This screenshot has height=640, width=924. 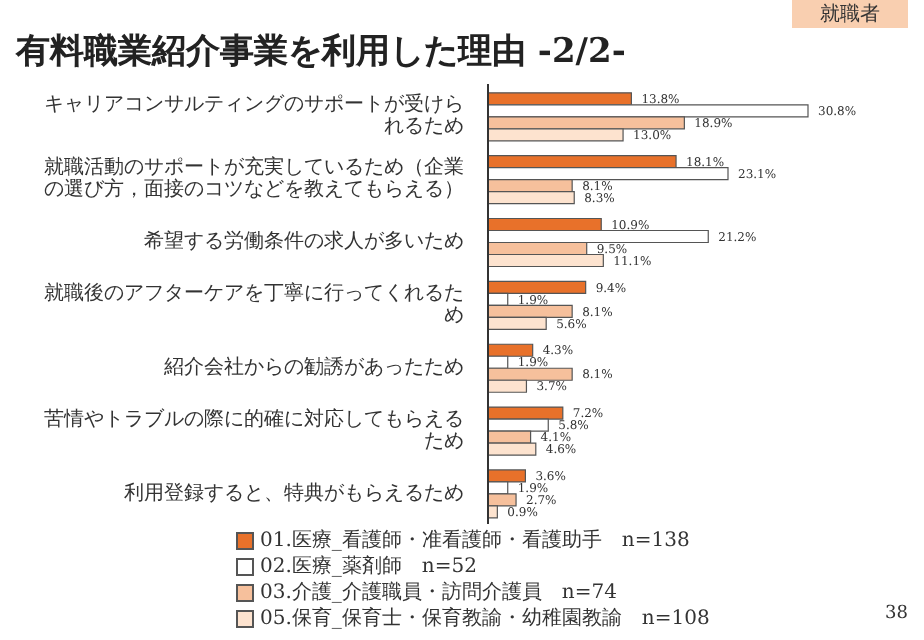 What do you see at coordinates (254, 177) in the screenshot?
I see `y-tick-label: 就職活動のサポートが充実しているため（企業の選び方，面接のコツなどを教えてもらえる）` at bounding box center [254, 177].